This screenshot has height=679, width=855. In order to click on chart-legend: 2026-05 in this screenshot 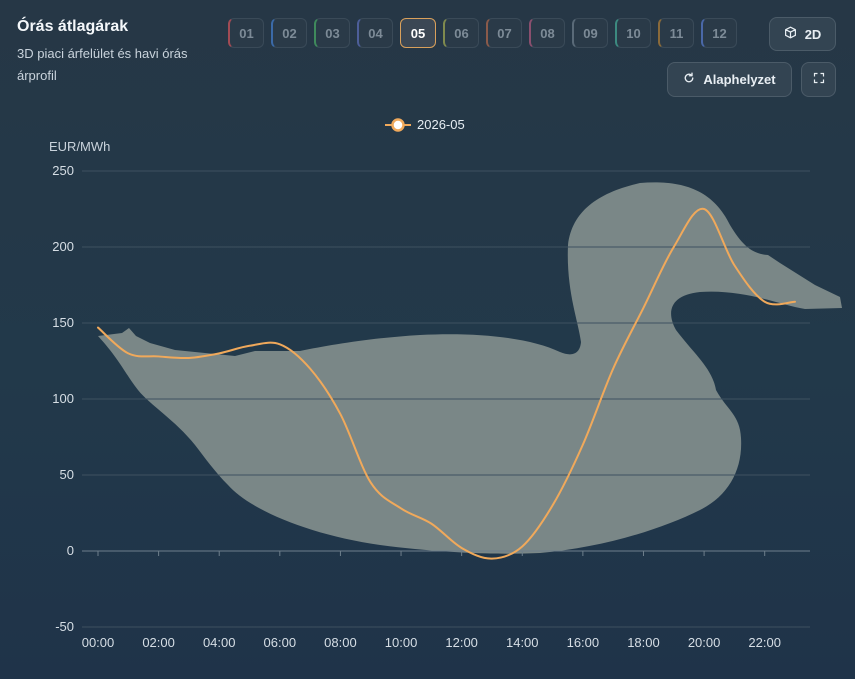, I will do `click(425, 124)`.